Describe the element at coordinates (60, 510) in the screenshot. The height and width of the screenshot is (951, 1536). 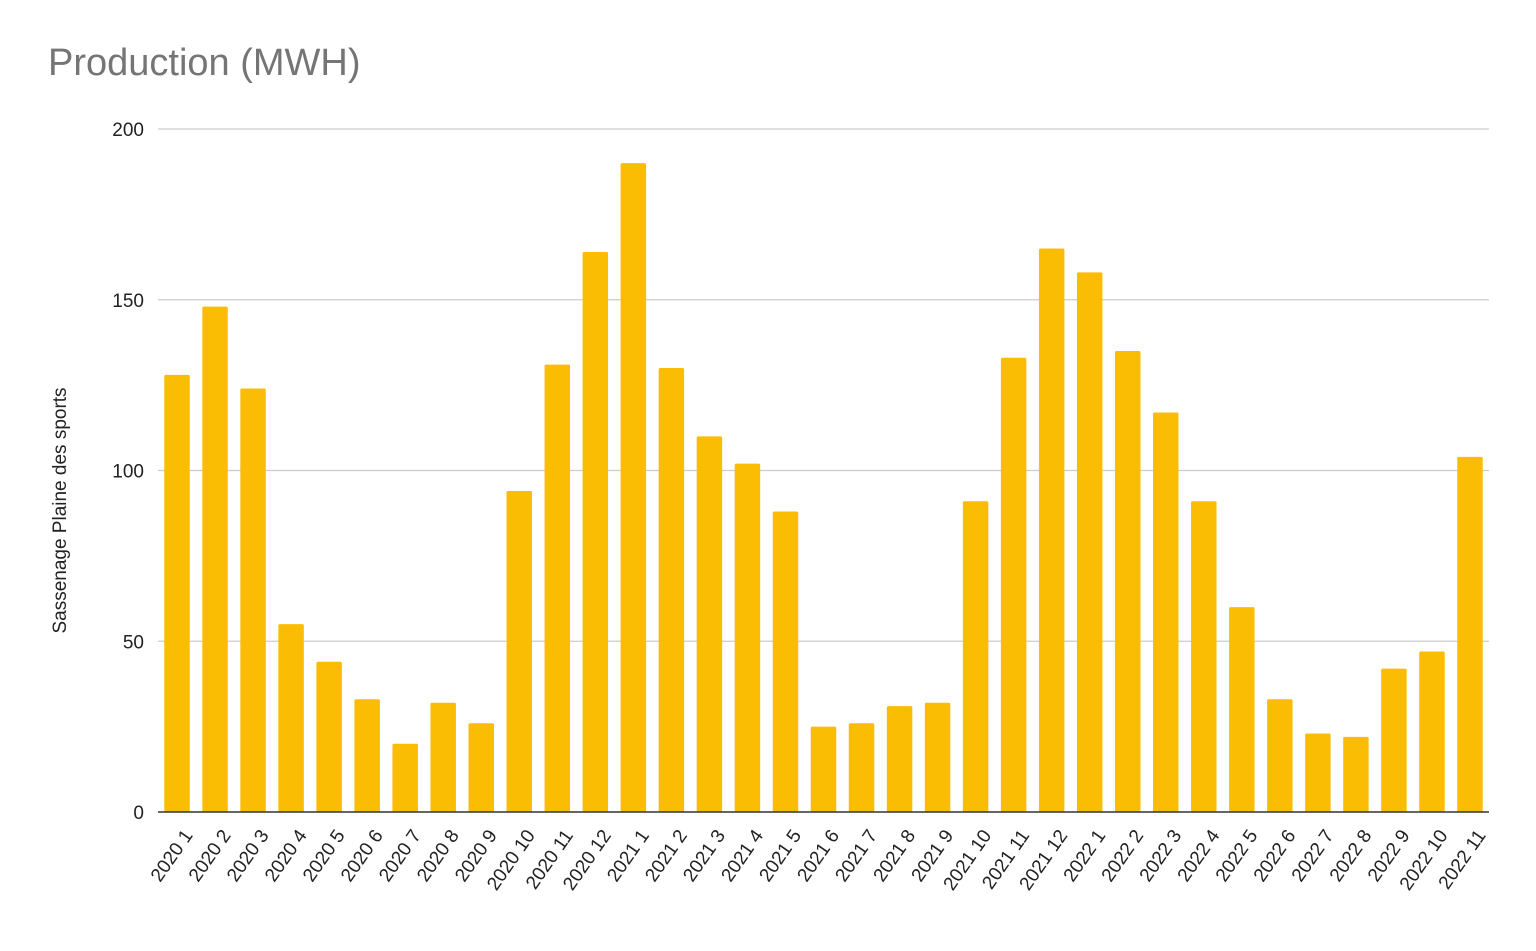
I see `y-axis-title: Sassenage Plaine des sports` at that location.